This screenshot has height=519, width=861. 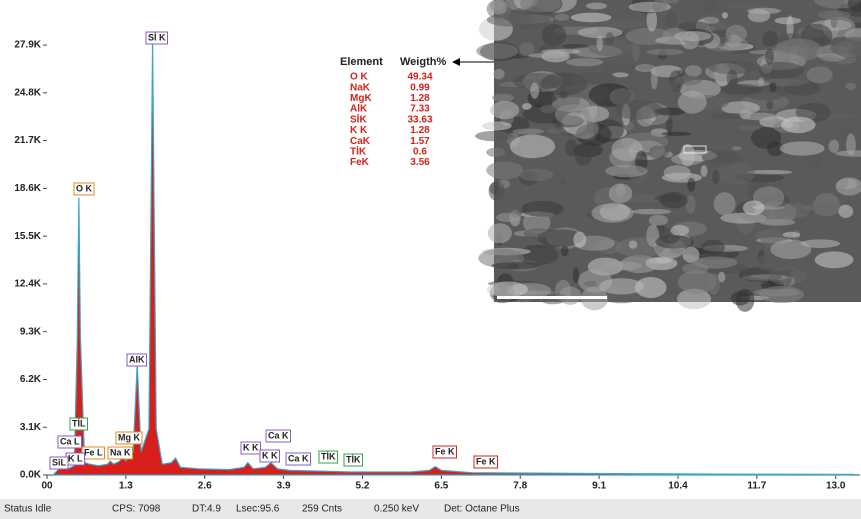 I want to click on marker, so click(x=695, y=149).